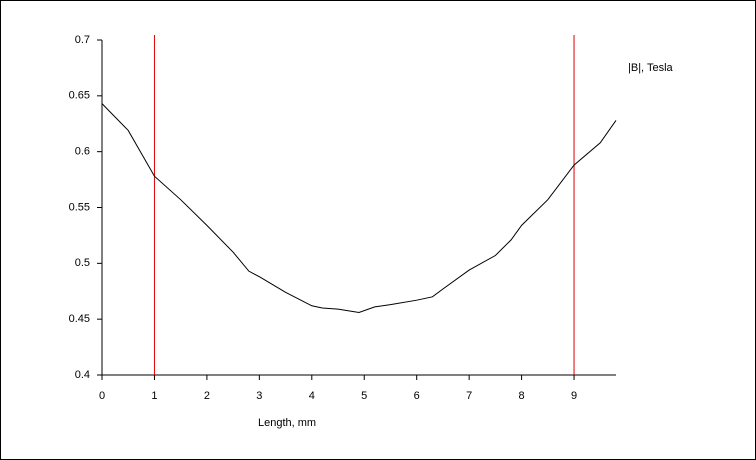 The image size is (756, 460). I want to click on y-tick-label: 0.65, so click(79, 96).